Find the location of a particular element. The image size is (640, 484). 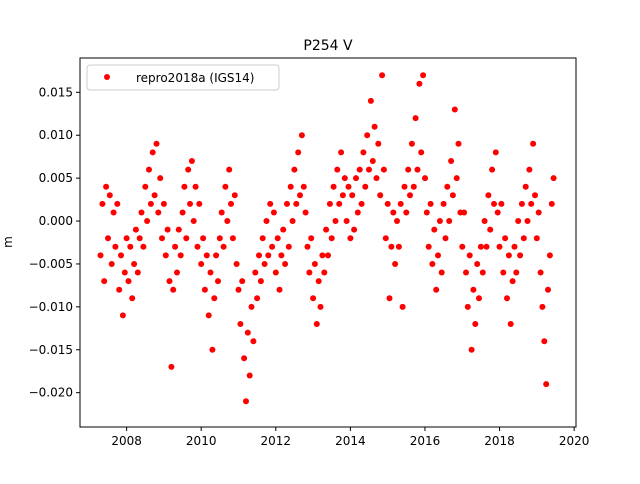

x-tick-label: 2016 is located at coordinates (425, 441).